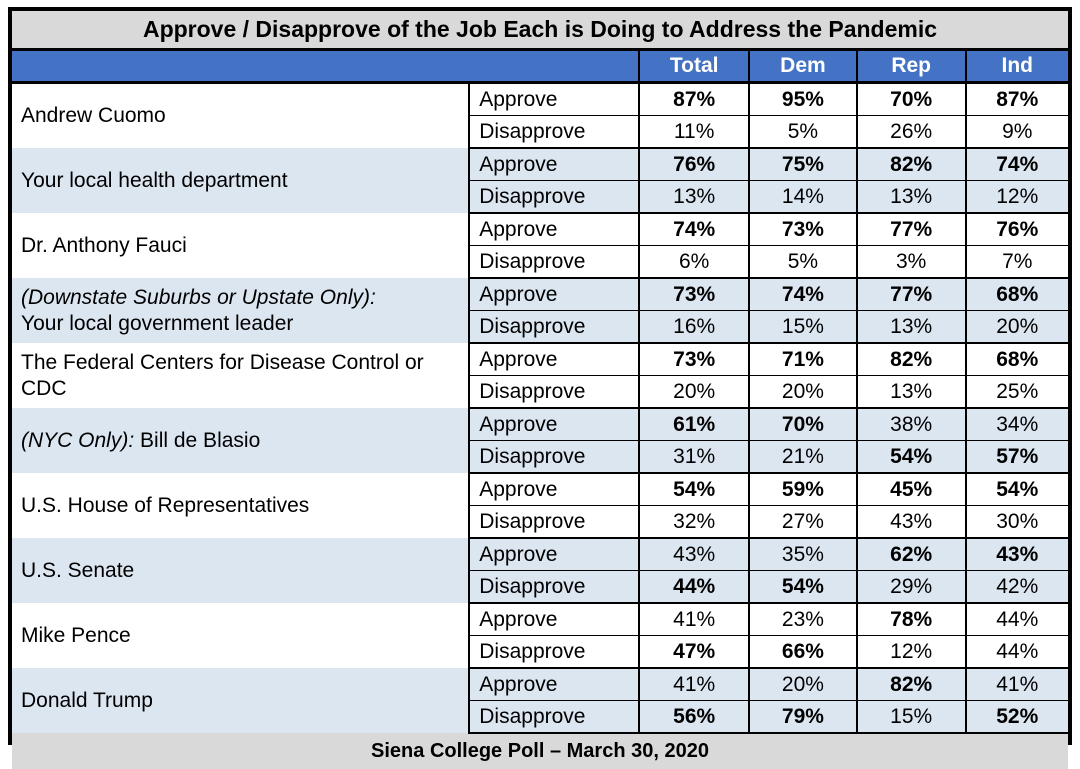  What do you see at coordinates (802, 522) in the screenshot?
I see `disapprove-value-cell: 27%` at bounding box center [802, 522].